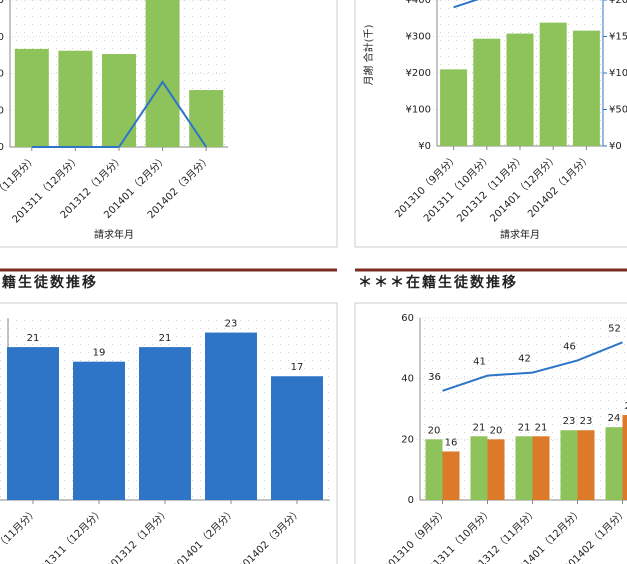  I want to click on y-axis-title: 月謝 合計(千), so click(368, 54).